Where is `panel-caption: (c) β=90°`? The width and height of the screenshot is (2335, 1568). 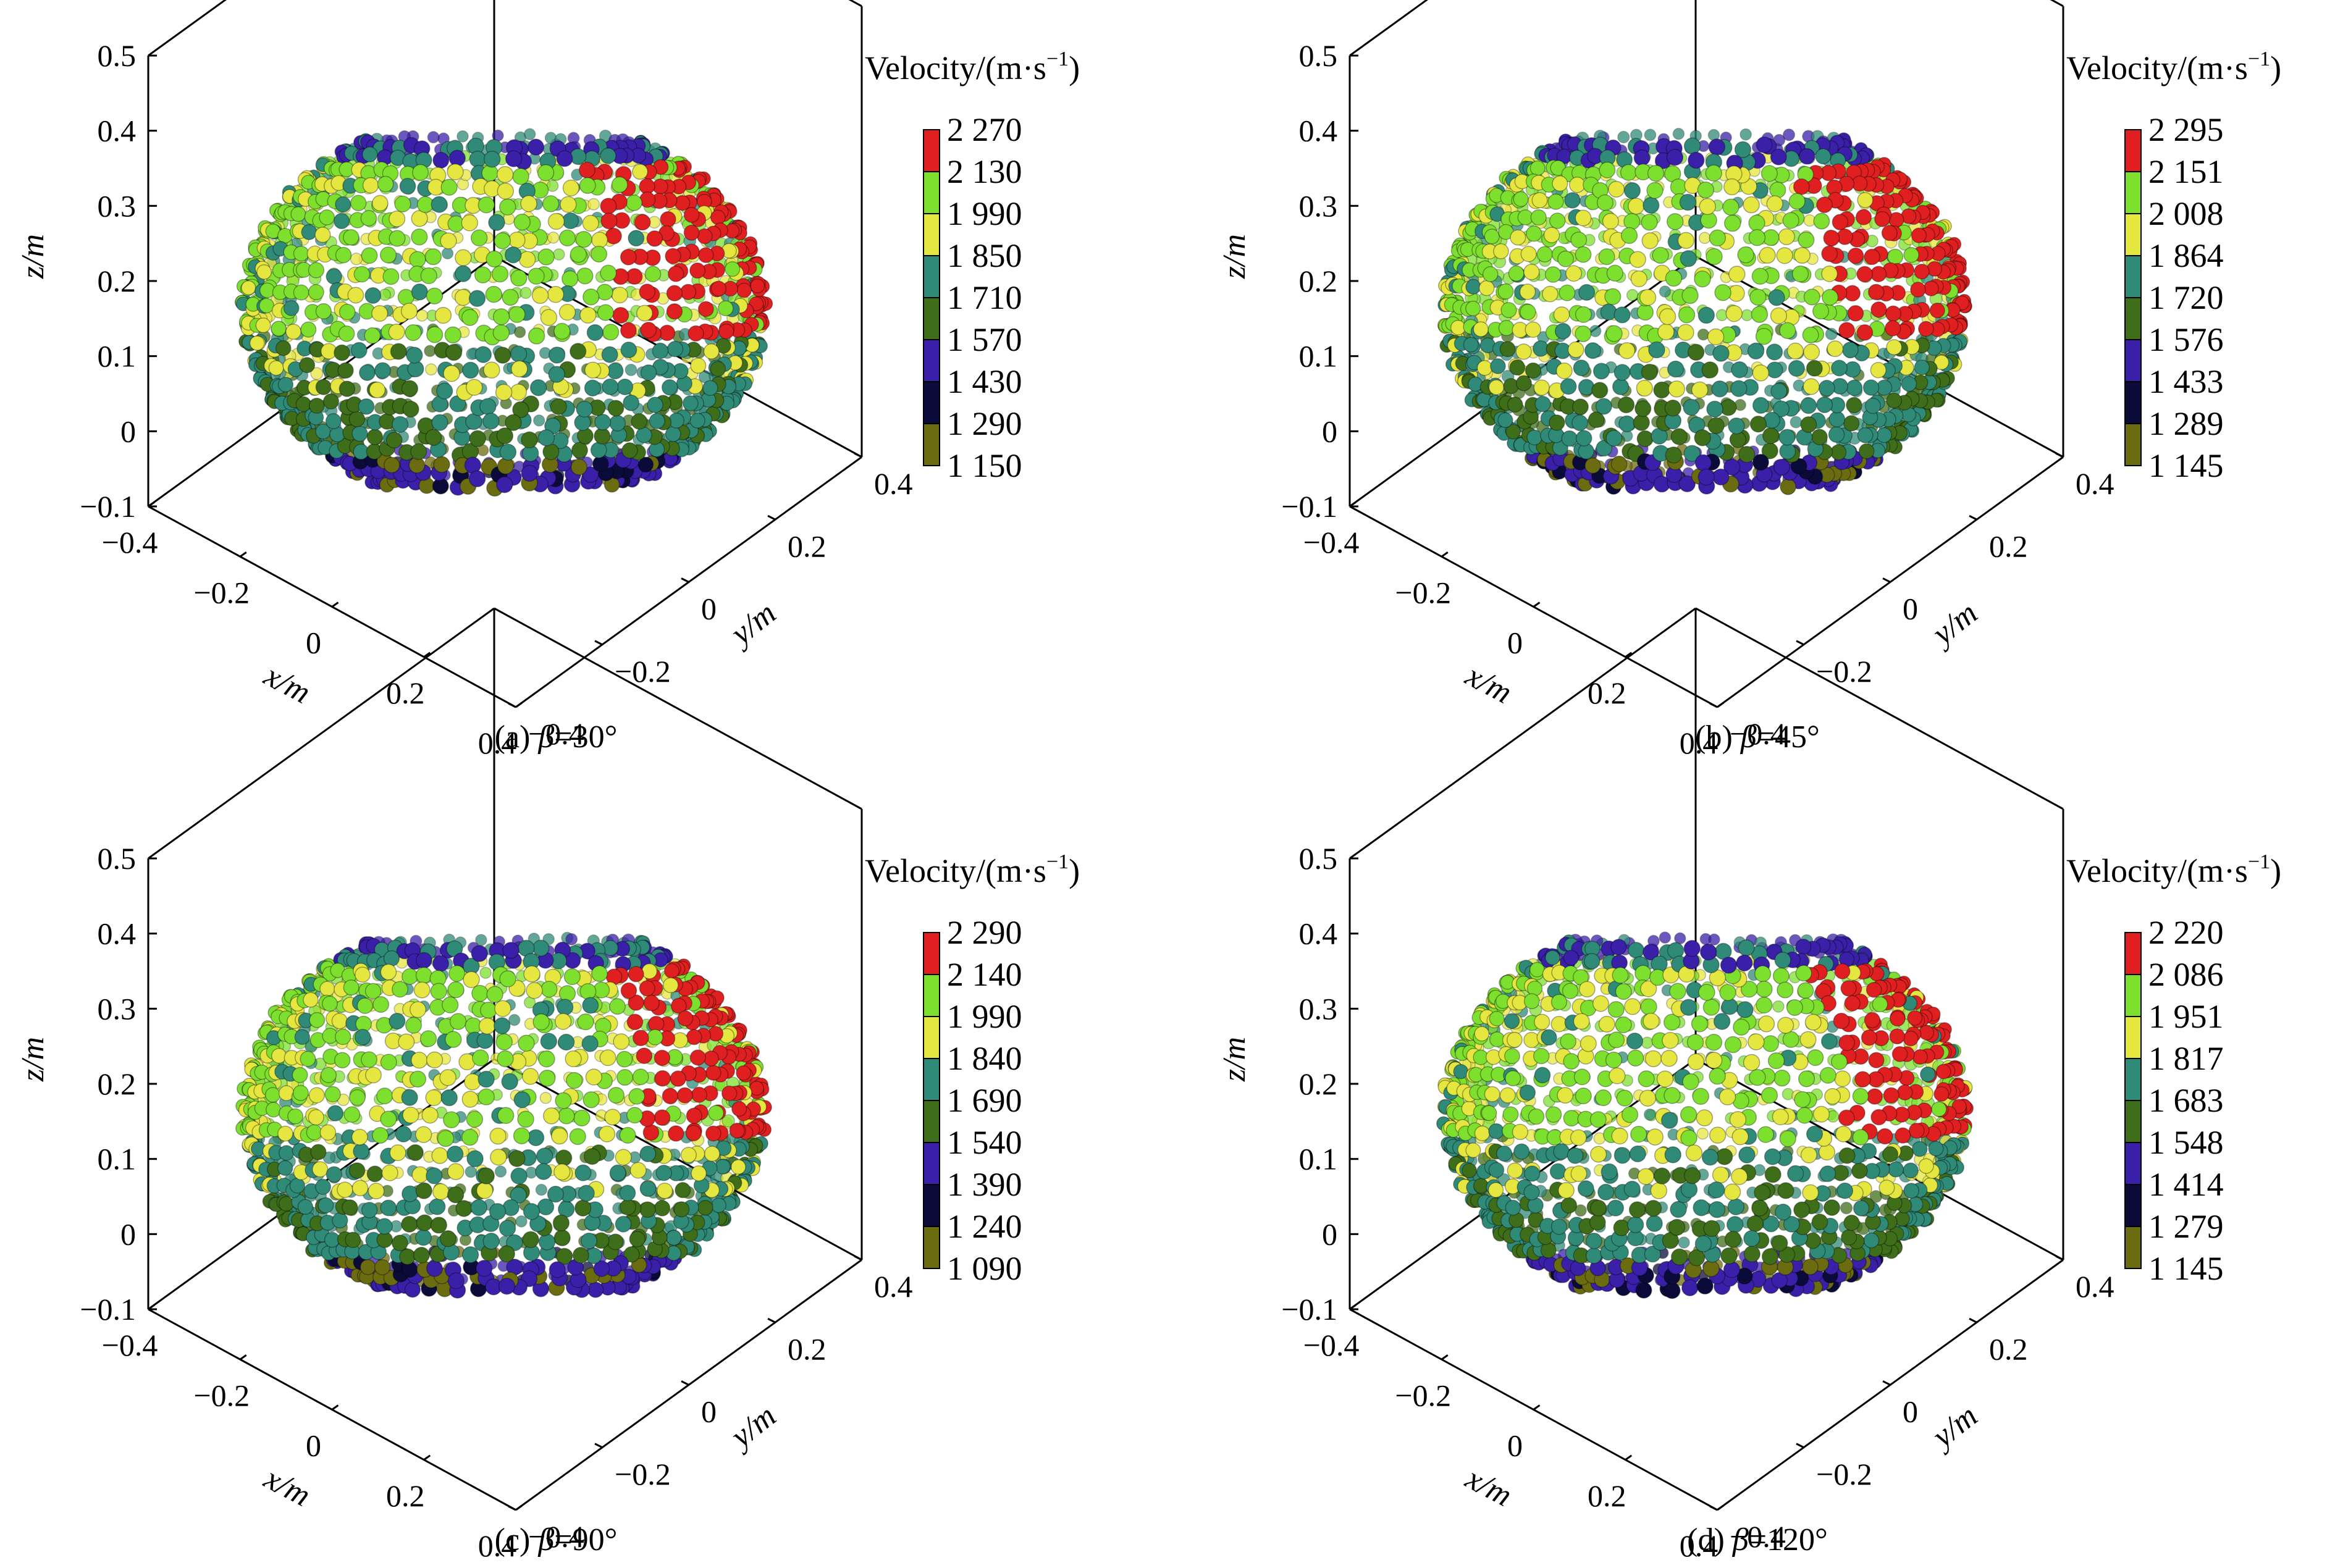
panel-caption: (c) β=90° is located at coordinates (556, 1540).